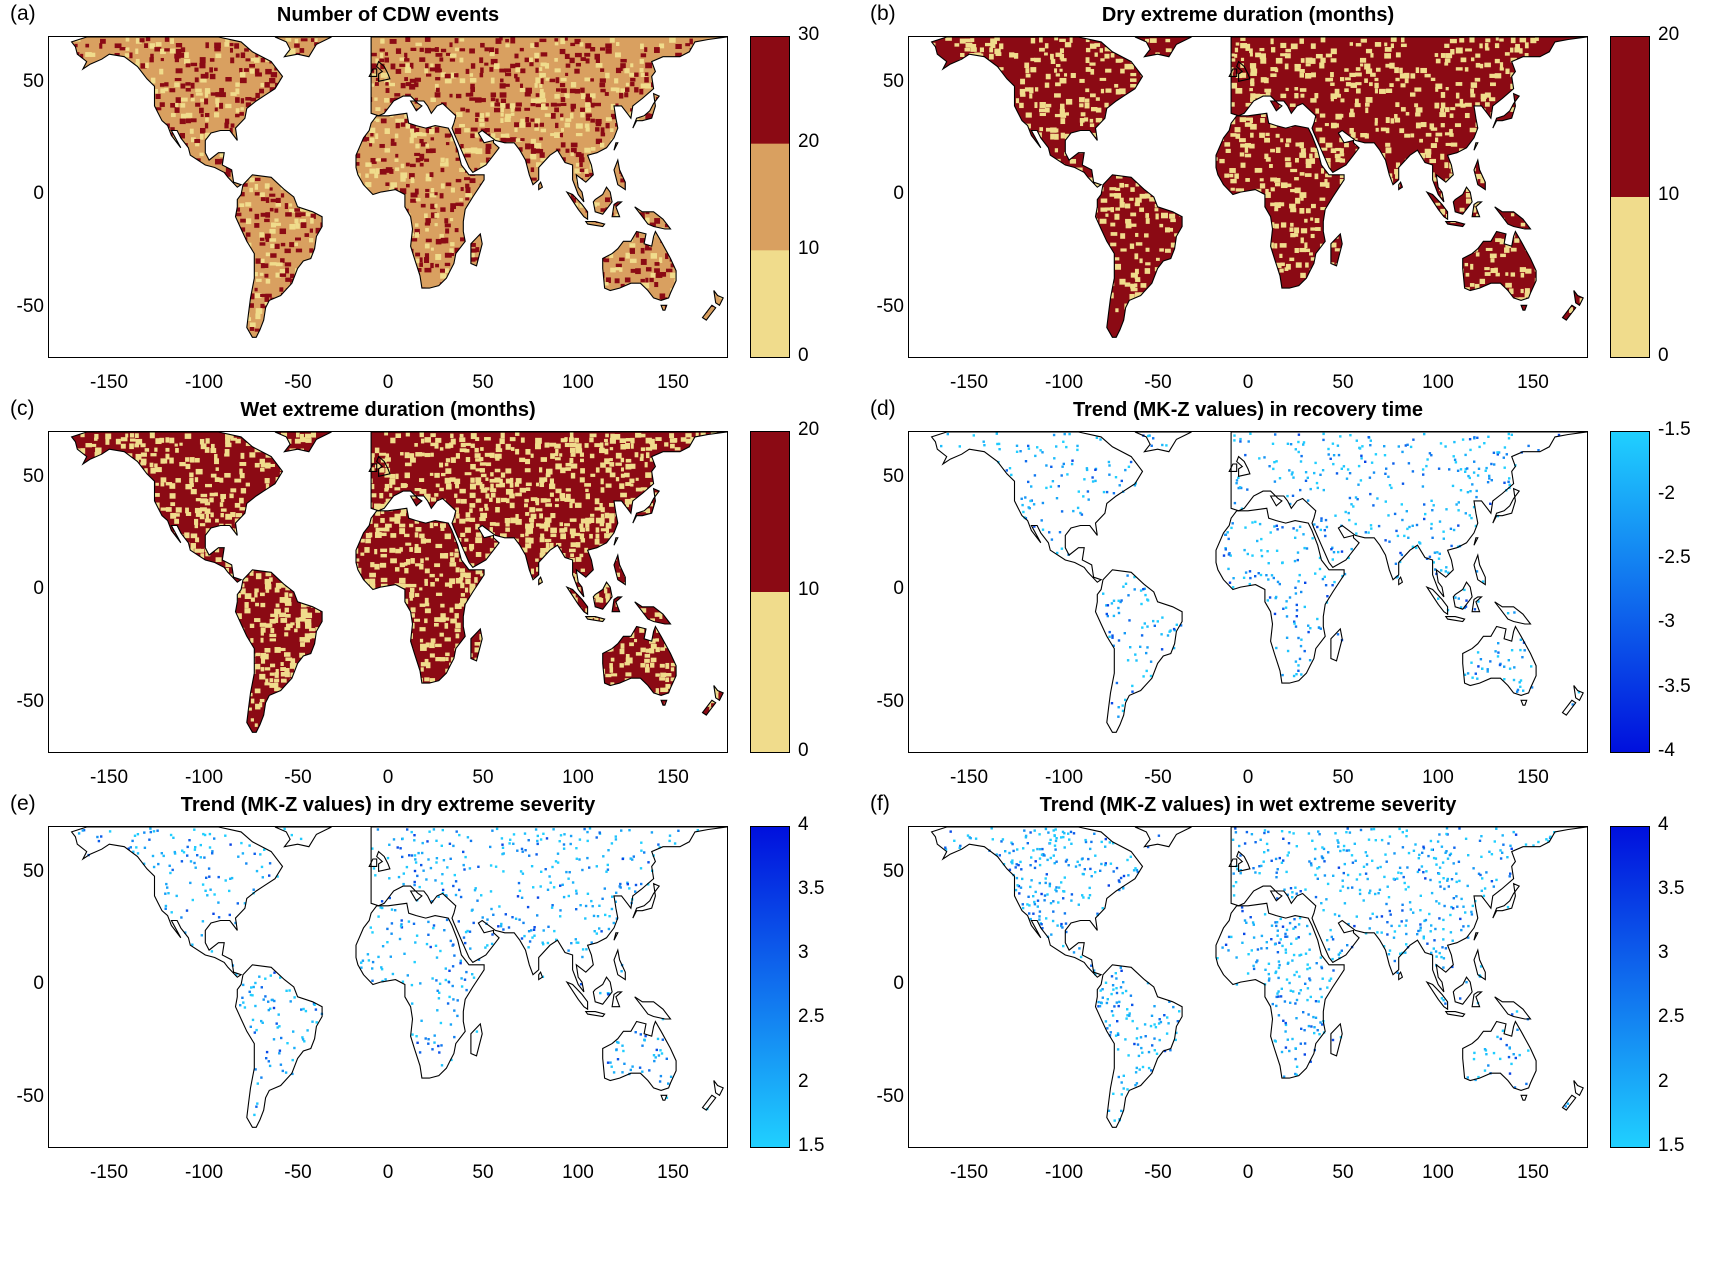  Describe the element at coordinates (1513, 218) in the screenshot. I see `coastline-new-guinea` at that location.